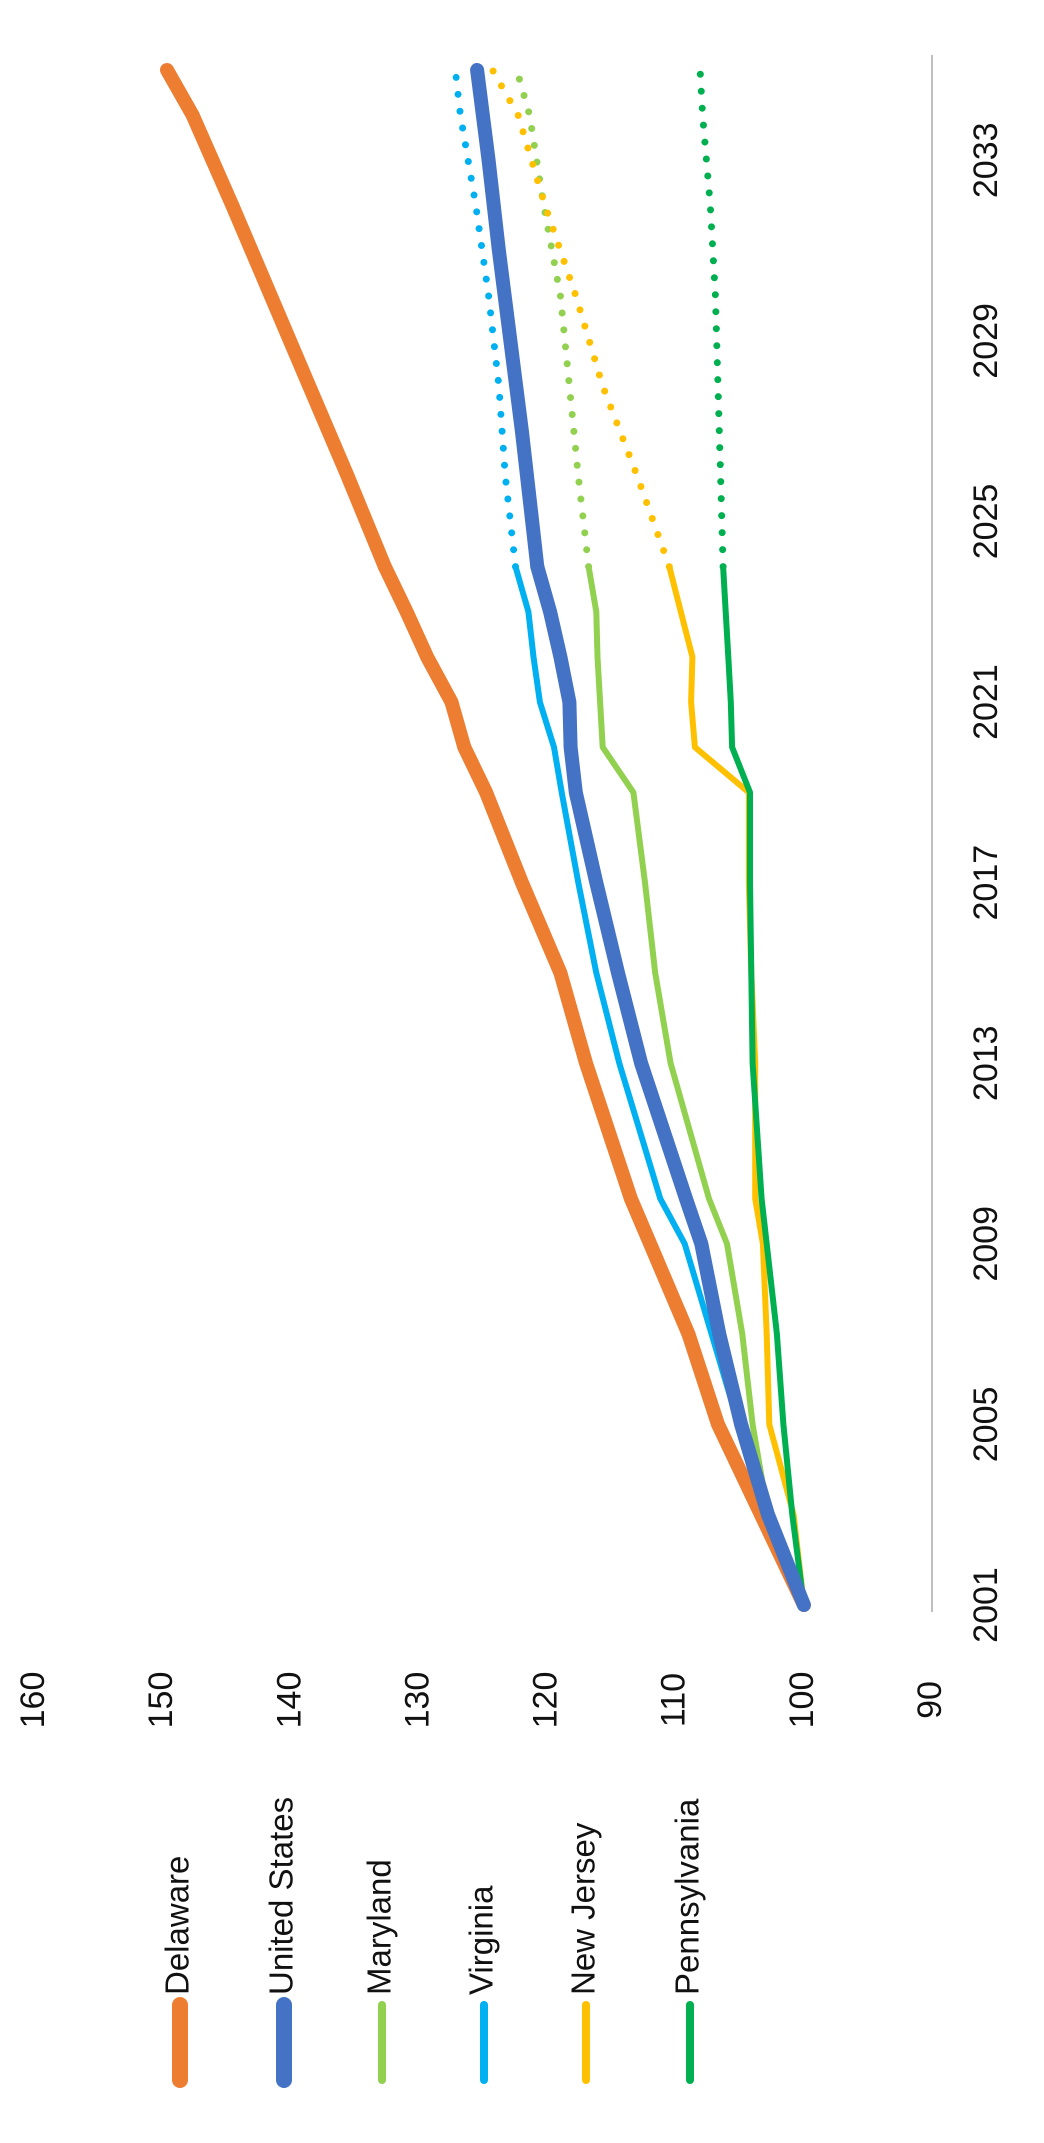 This screenshot has width=1044, height=2143. I want to click on x-tick-label-2001: 2001, so click(986, 1605).